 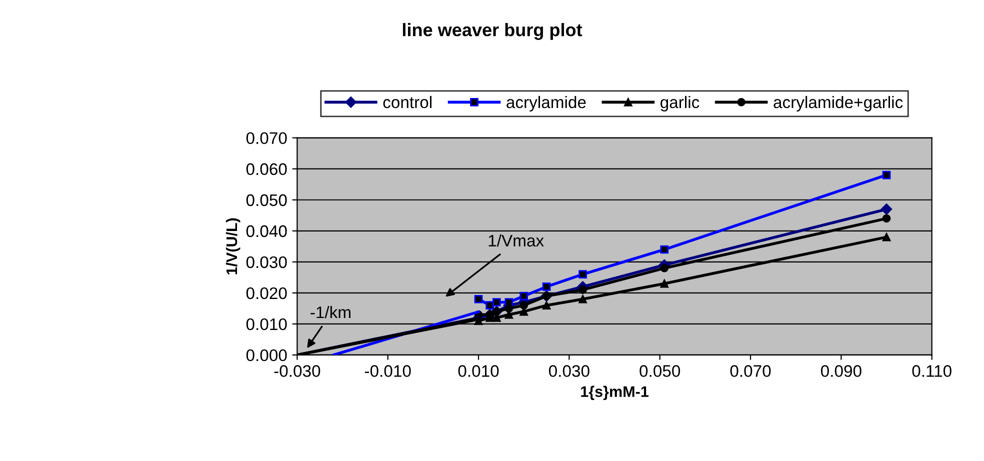 I want to click on x-tick-label: 0.050, so click(x=660, y=371).